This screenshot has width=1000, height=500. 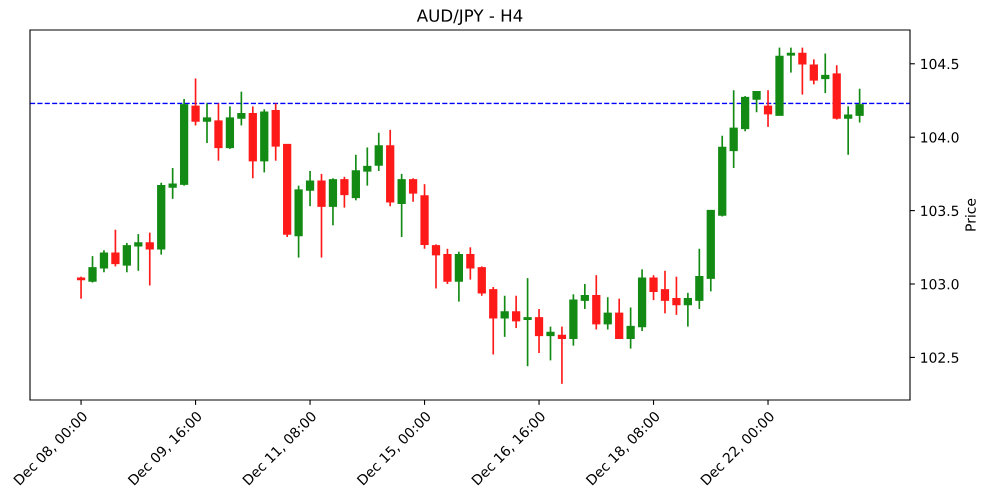 What do you see at coordinates (940, 284) in the screenshot?
I see `y-tick-label: 103.0` at bounding box center [940, 284].